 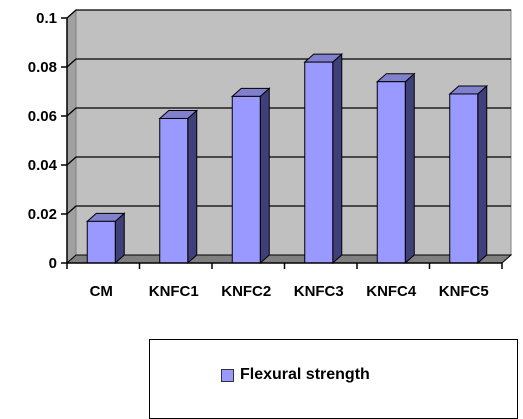 What do you see at coordinates (227, 375) in the screenshot?
I see `legend-swatch-icon` at bounding box center [227, 375].